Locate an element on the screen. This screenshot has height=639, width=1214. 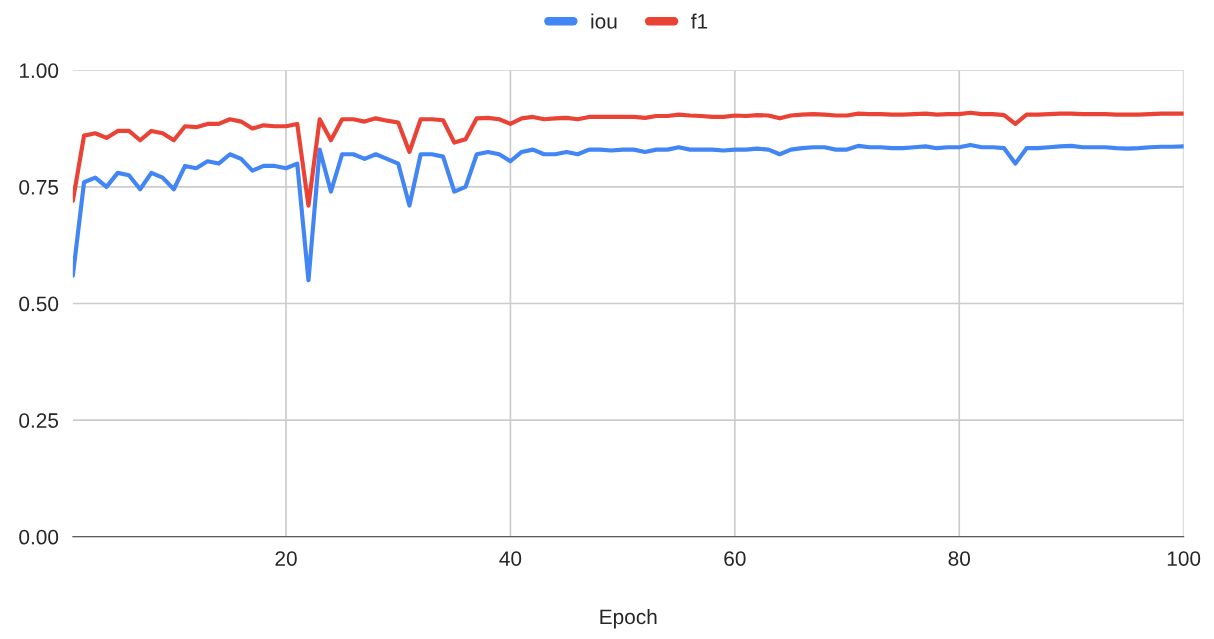
x-tick-label: 20 is located at coordinates (286, 558).